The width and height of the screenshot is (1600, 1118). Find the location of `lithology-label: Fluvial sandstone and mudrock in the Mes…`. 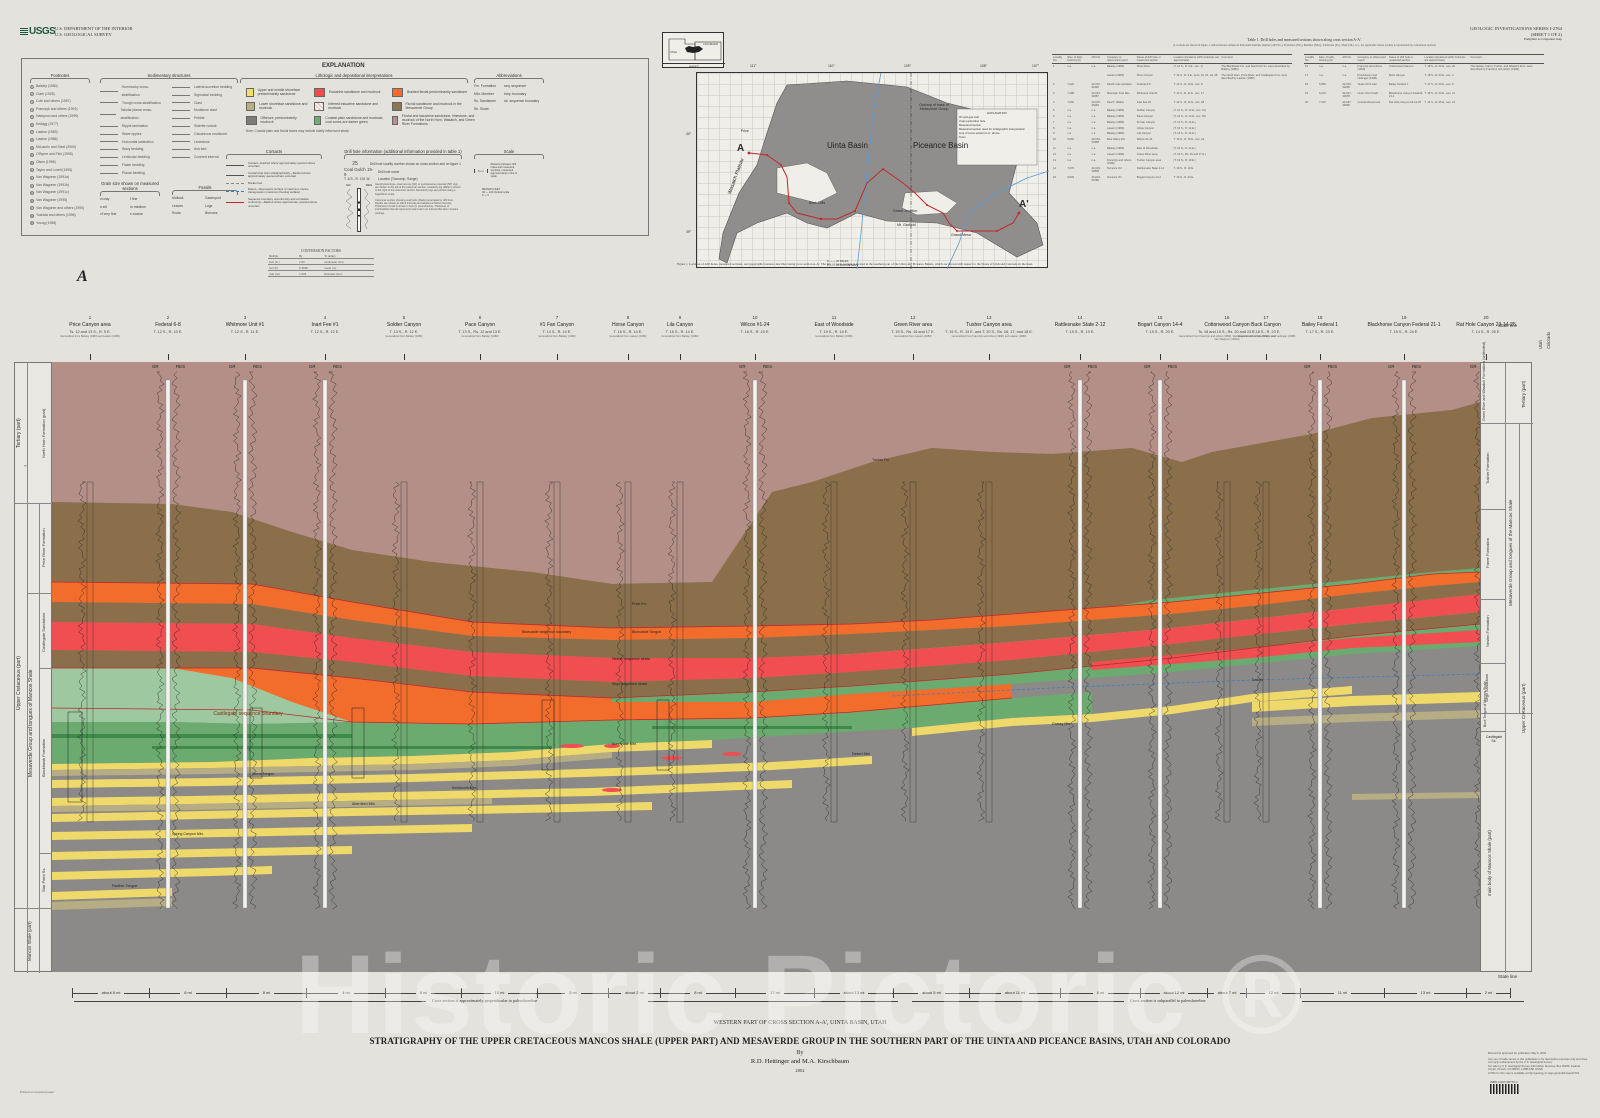

lithology-label: Fluvial sandstone and mudrock in the Mes… is located at coordinates (433, 106).